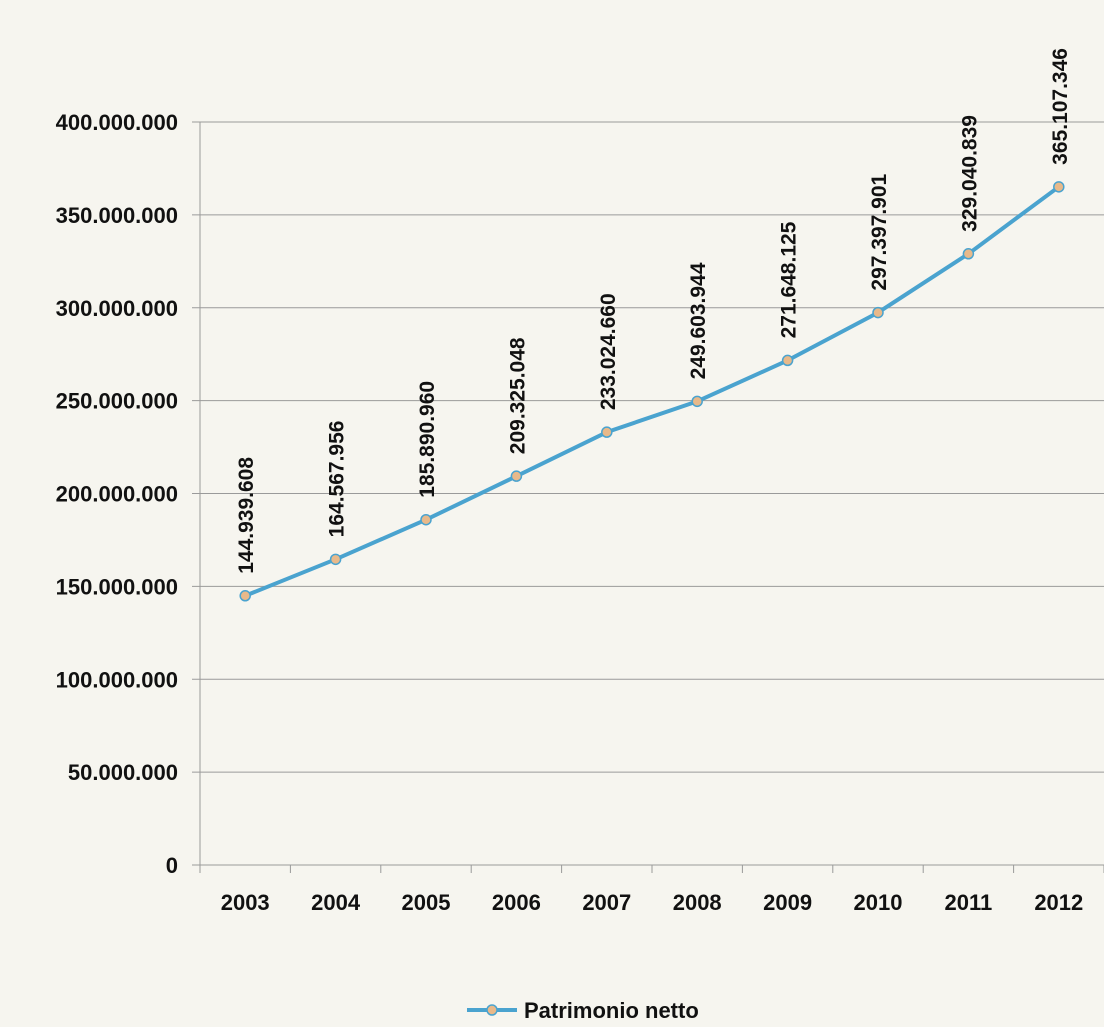 This screenshot has width=1104, height=1027. I want to click on legend-marker-swatch, so click(492, 1010).